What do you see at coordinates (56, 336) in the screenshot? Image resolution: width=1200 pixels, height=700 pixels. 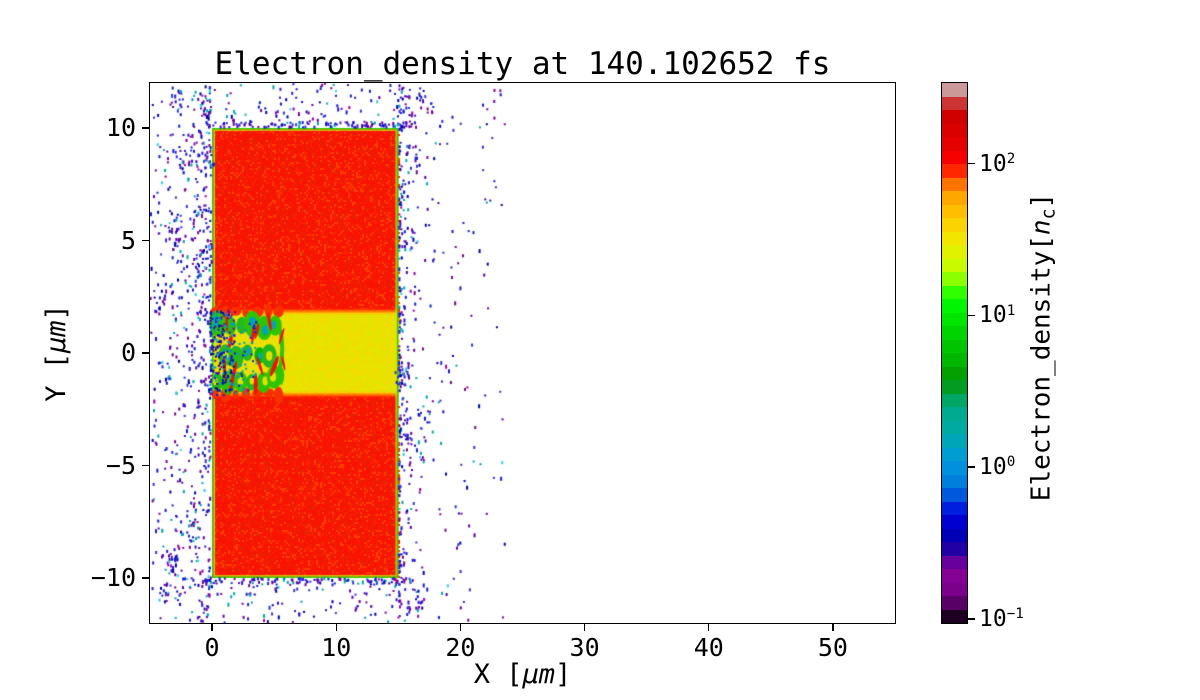 I see `y-axis-label-unit: μm` at bounding box center [56, 336].